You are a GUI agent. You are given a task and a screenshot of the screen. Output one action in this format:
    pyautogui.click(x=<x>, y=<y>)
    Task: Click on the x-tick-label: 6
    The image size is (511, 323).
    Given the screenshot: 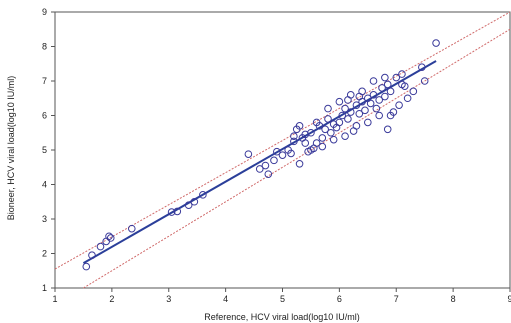 What is the action you would take?
    pyautogui.click(x=339, y=299)
    